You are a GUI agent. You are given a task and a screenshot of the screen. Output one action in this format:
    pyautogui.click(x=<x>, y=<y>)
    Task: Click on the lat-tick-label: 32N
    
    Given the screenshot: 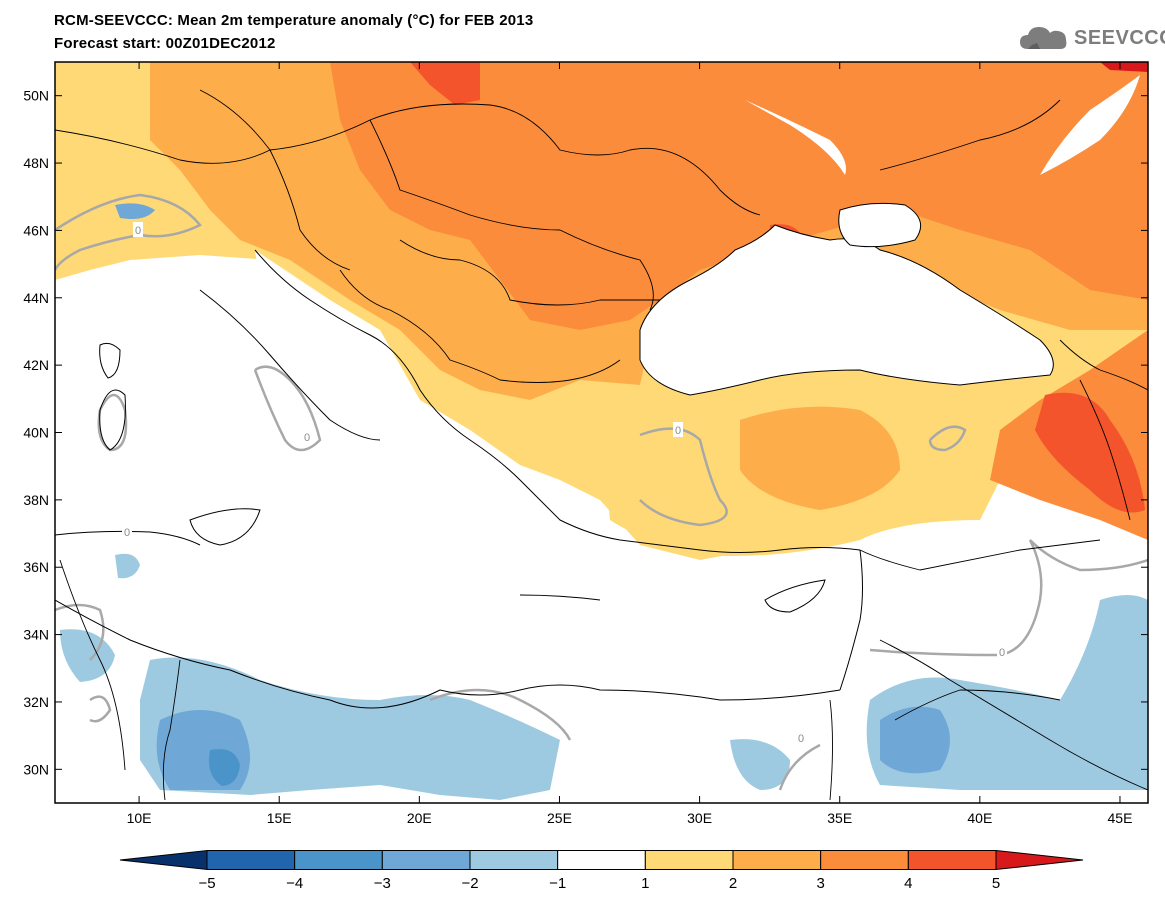 What is the action you would take?
    pyautogui.click(x=36, y=702)
    